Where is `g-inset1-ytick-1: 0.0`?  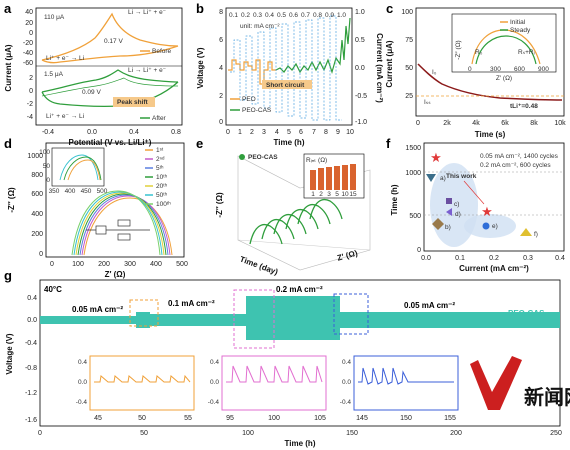 g-inset1-ytick-1: 0.0 is located at coordinates (82, 382).